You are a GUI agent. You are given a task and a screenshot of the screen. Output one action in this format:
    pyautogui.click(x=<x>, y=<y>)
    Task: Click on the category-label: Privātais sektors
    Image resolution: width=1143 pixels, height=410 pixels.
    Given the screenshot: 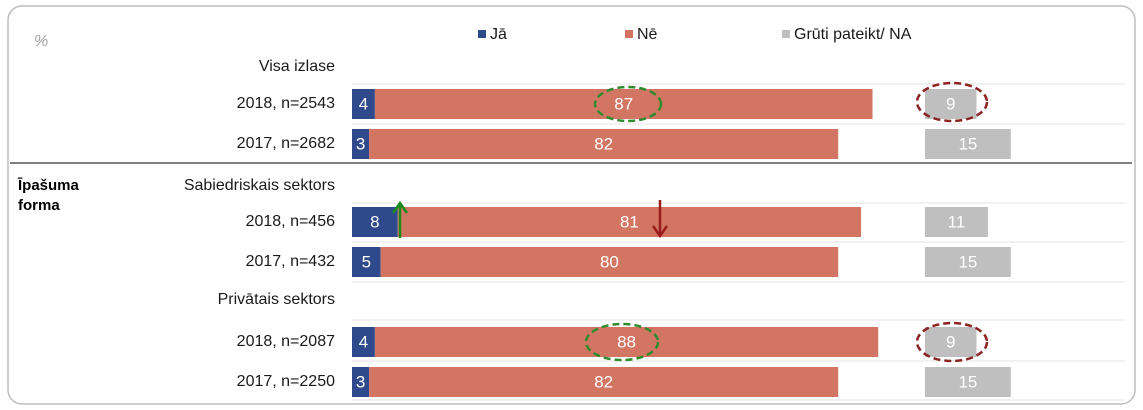 What is the action you would take?
    pyautogui.click(x=276, y=299)
    